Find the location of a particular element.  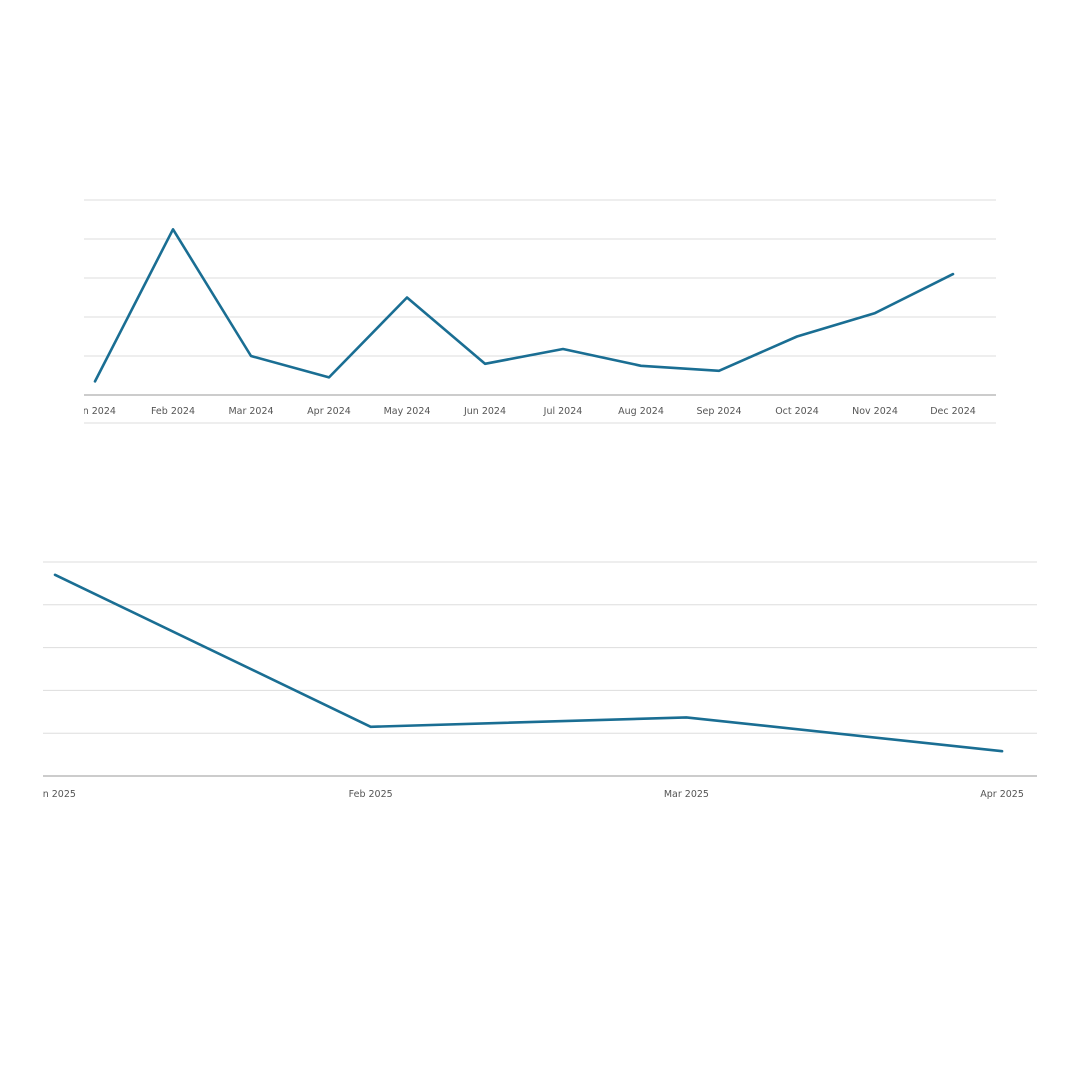

x-tick-label: May 2024 is located at coordinates (407, 411).